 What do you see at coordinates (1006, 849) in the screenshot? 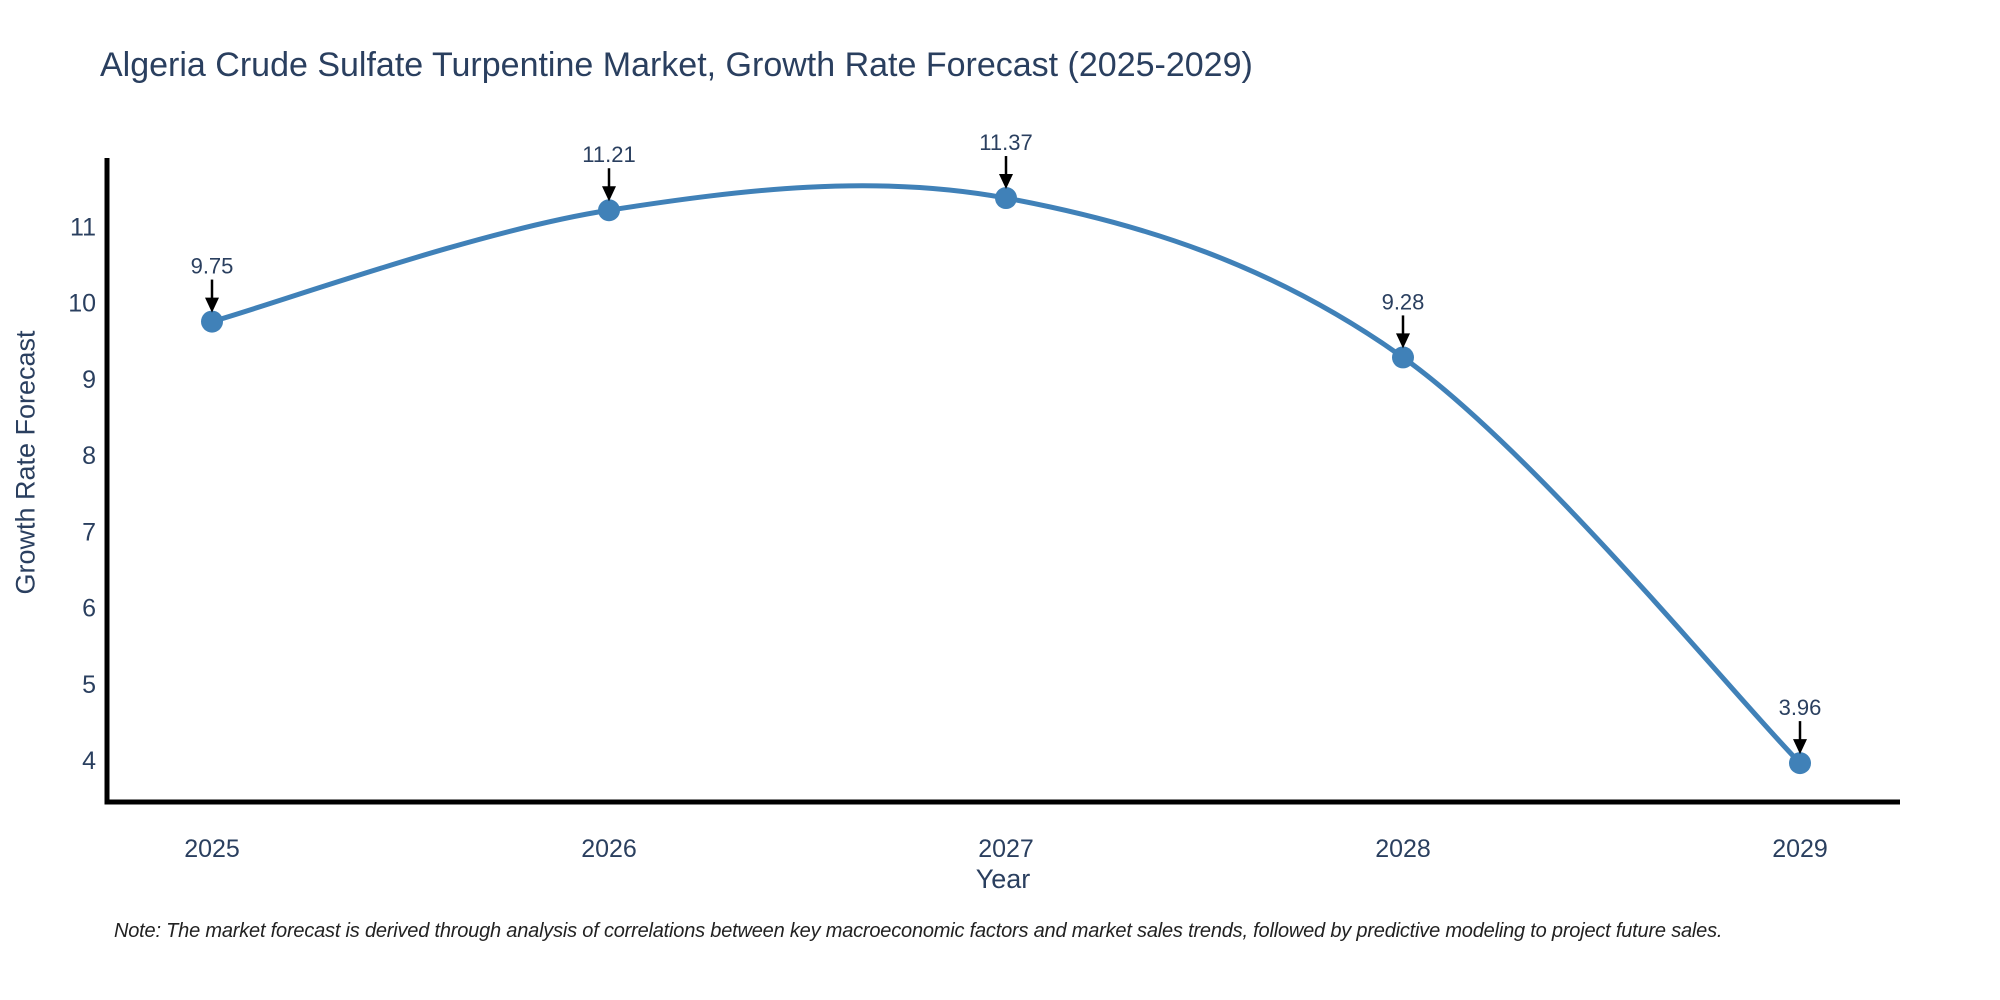
I see `x-tick-label: 2027` at bounding box center [1006, 849].